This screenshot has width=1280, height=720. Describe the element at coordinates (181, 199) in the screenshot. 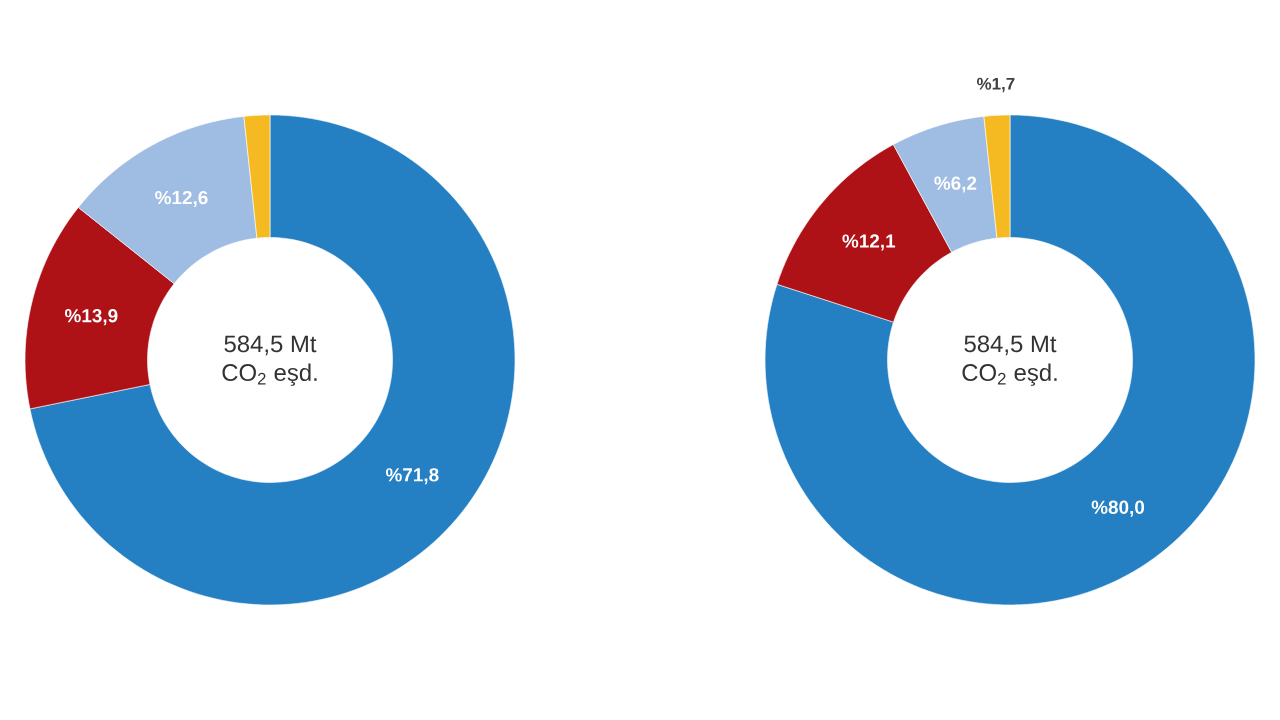

I see `data-label: %12,6` at that location.